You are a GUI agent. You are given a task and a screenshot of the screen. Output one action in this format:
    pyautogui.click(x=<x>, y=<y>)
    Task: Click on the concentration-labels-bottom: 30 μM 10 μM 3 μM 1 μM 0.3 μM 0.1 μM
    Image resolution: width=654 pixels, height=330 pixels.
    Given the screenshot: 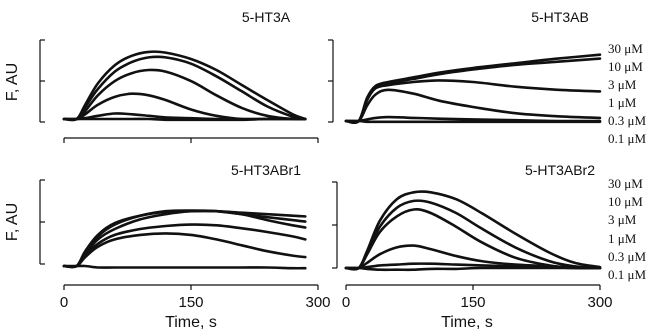 What is the action you would take?
    pyautogui.click(x=627, y=229)
    